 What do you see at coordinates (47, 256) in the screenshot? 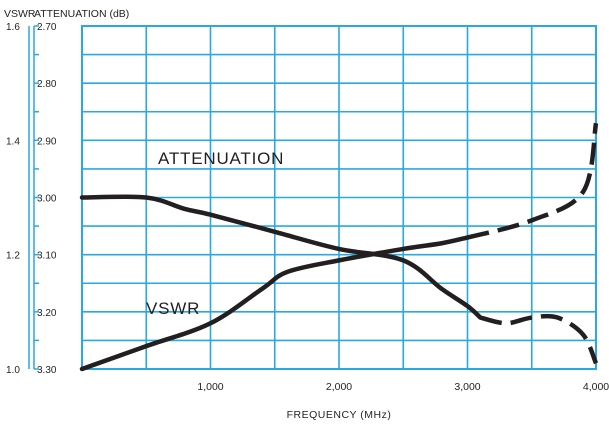
I see `attenuation-tick-label: 3.10` at bounding box center [47, 256].